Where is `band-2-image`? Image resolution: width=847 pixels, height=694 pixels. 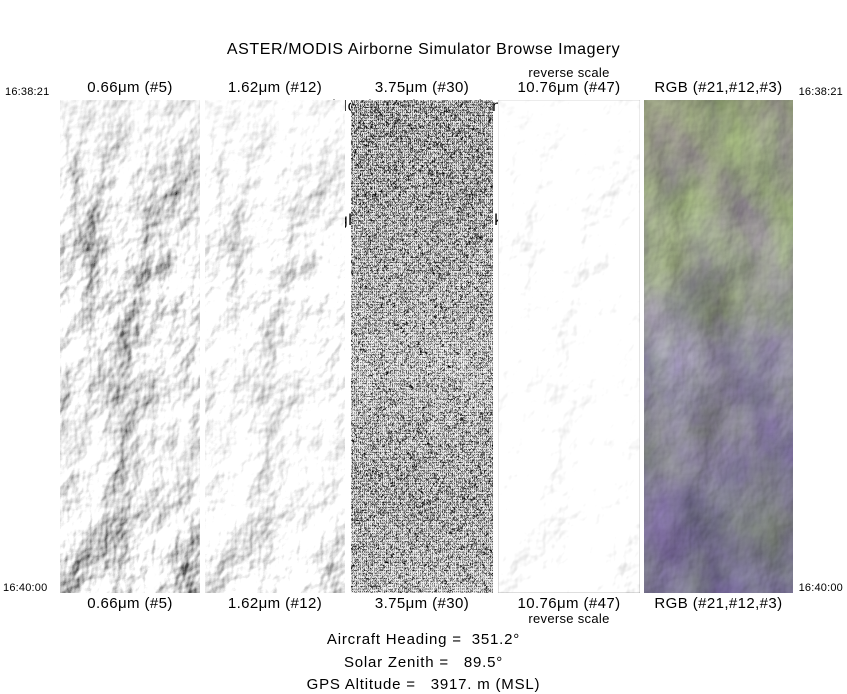
band-2-image is located at coordinates (422, 346).